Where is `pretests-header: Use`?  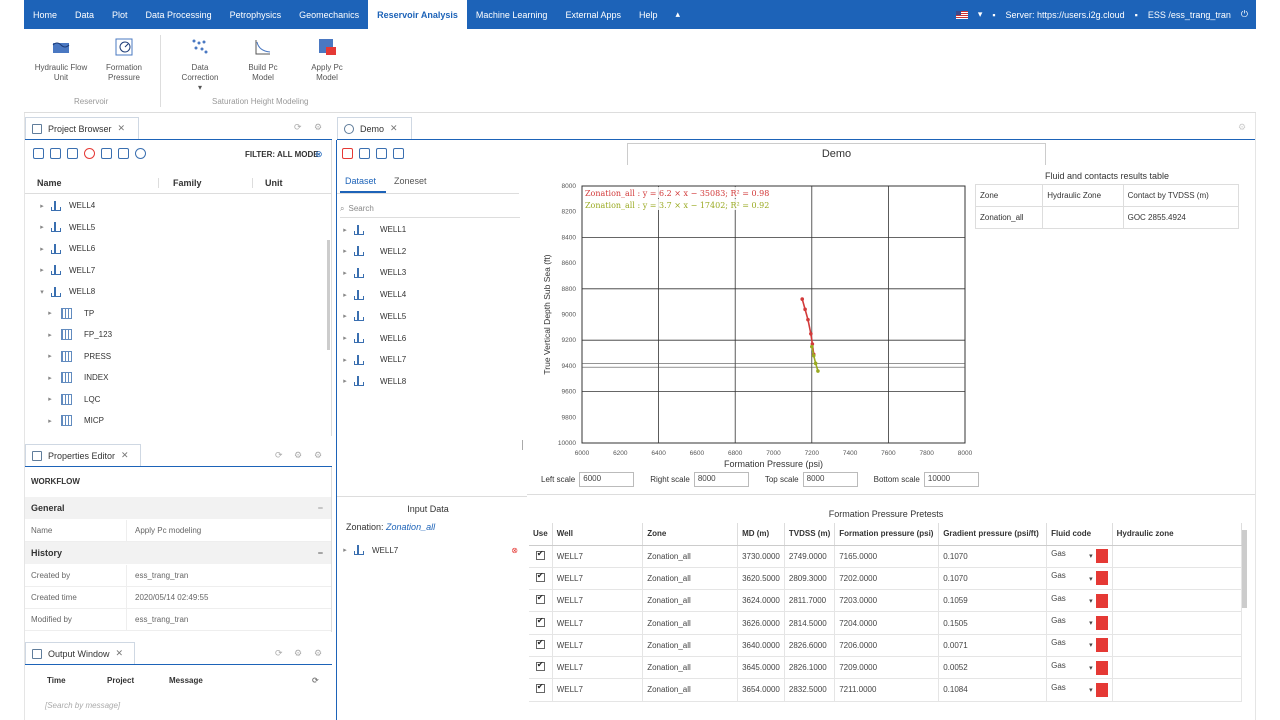 pretests-header: Use is located at coordinates (541, 534).